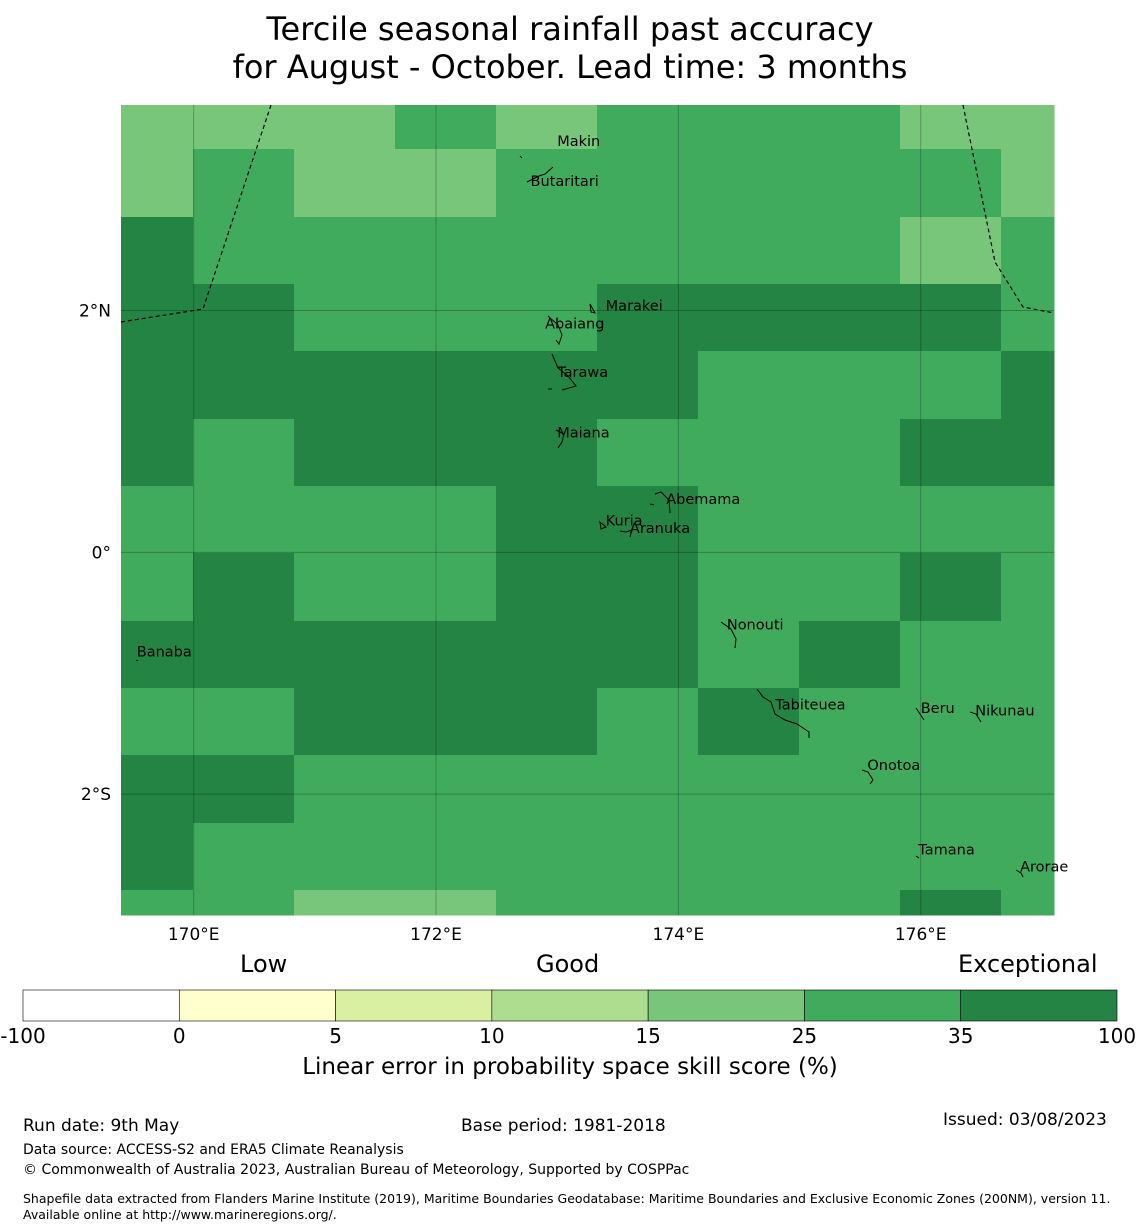  What do you see at coordinates (574, 325) in the screenshot?
I see `place-label-abaiang: Abaiang` at bounding box center [574, 325].